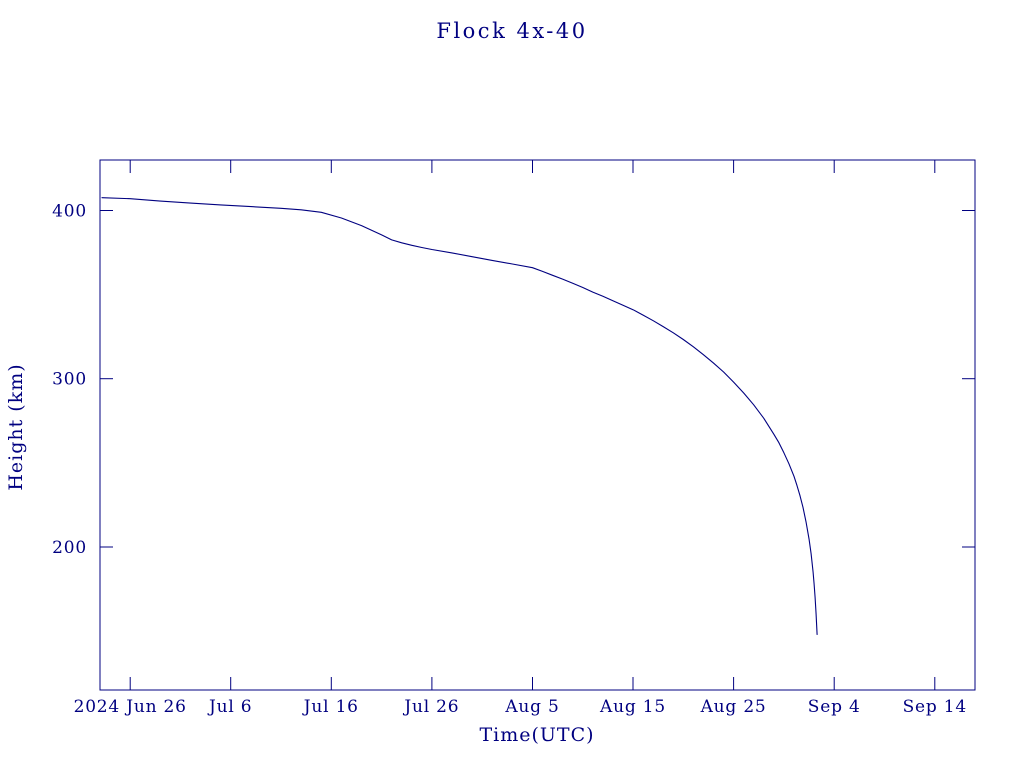  I want to click on x-tick-label: Sep 4, so click(834, 707).